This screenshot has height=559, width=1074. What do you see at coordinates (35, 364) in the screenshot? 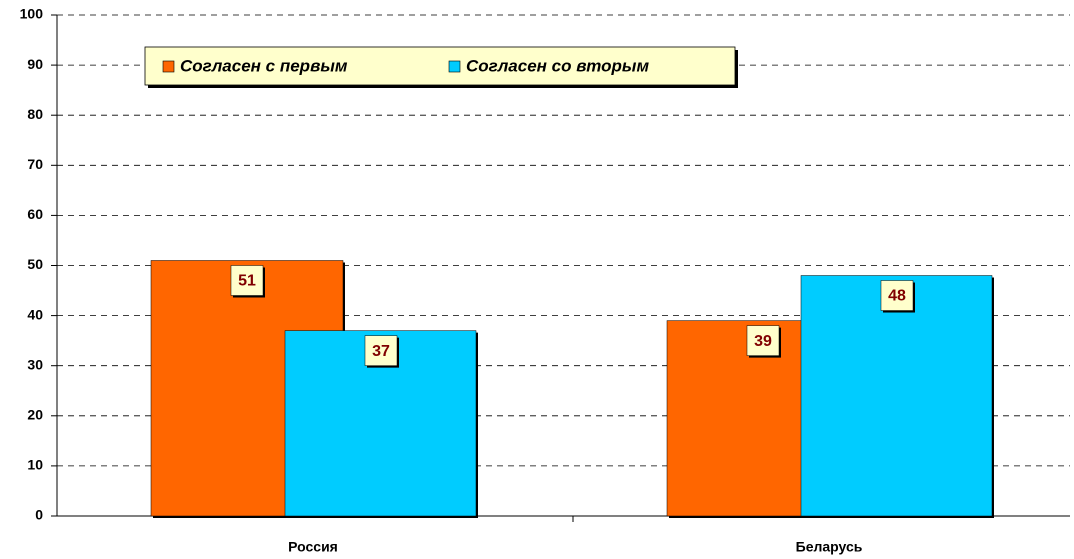
I see `y-tick-label: 30` at bounding box center [35, 364].